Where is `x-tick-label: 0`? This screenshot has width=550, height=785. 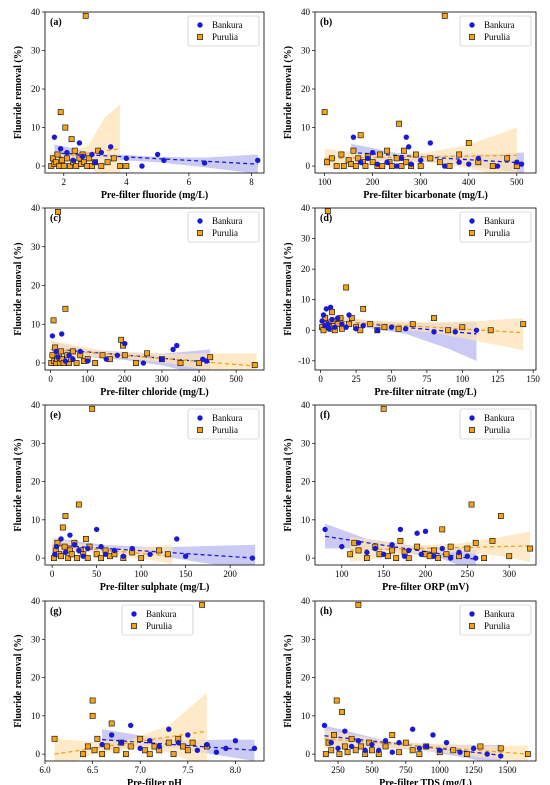 x-tick-label: 0 is located at coordinates (52, 574).